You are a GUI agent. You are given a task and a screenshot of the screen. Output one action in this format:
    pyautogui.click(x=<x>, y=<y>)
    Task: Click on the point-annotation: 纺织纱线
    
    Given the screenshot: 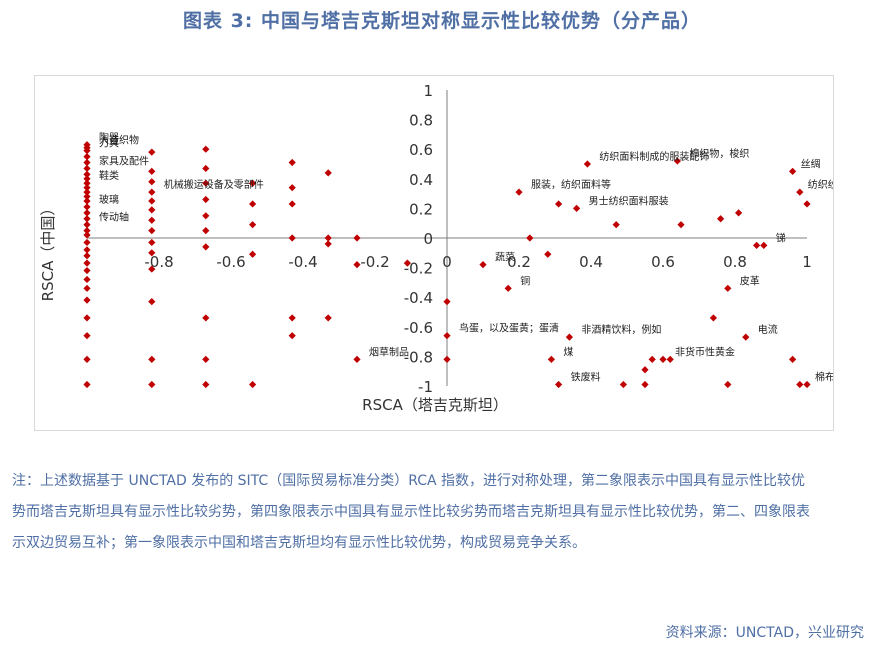 What is the action you would take?
    pyautogui.click(x=820, y=184)
    